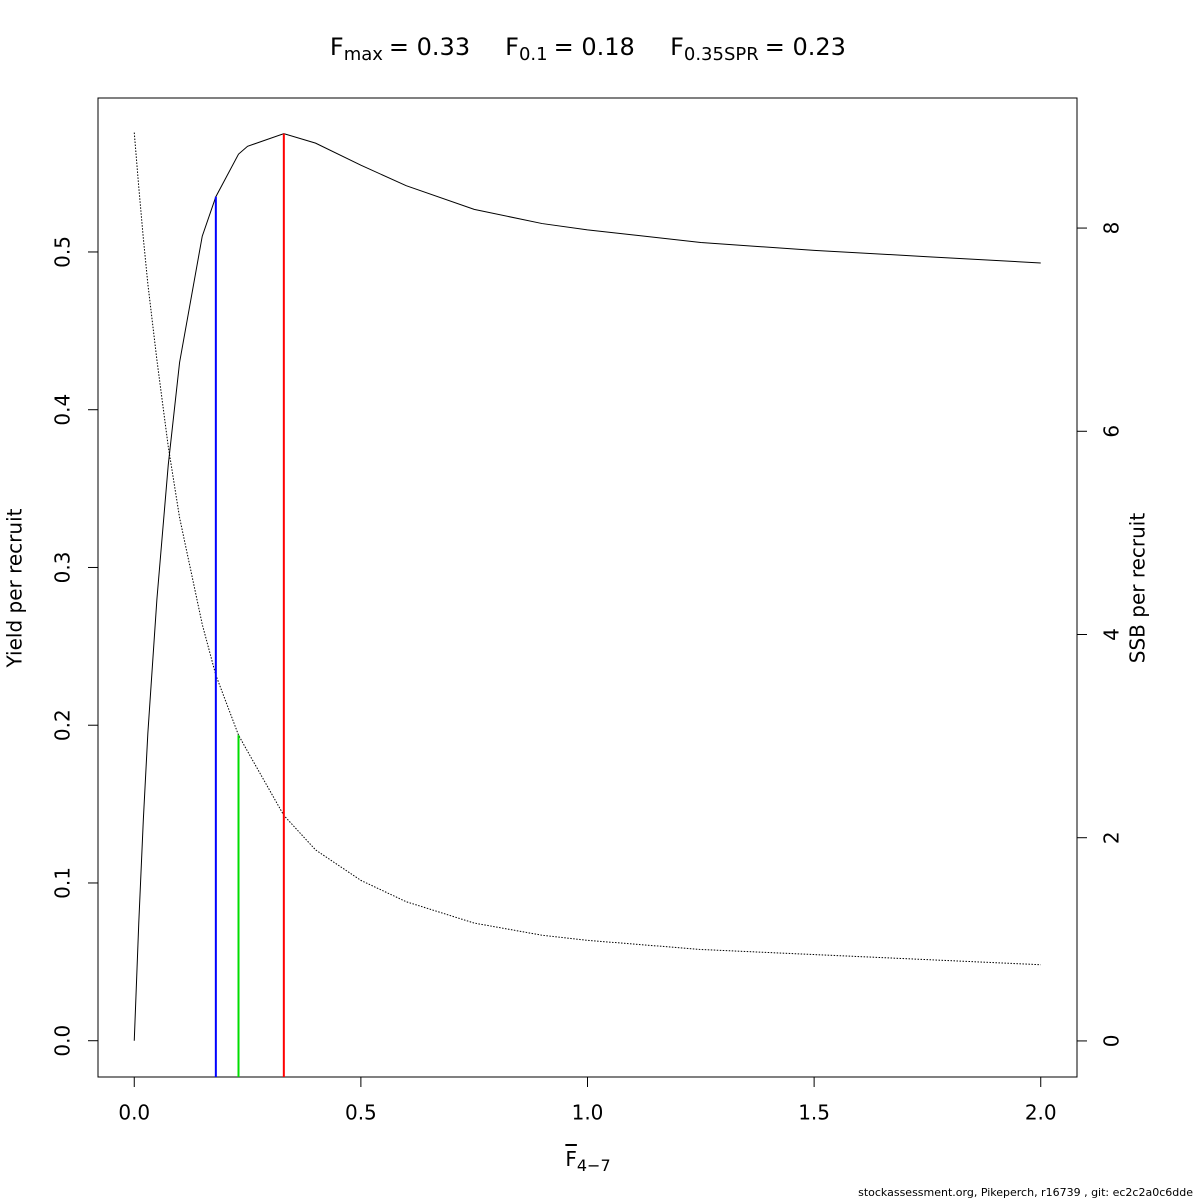 Image resolution: width=1200 pixels, height=1200 pixels. I want to click on y-tick-label: 0.0, so click(63, 1041).